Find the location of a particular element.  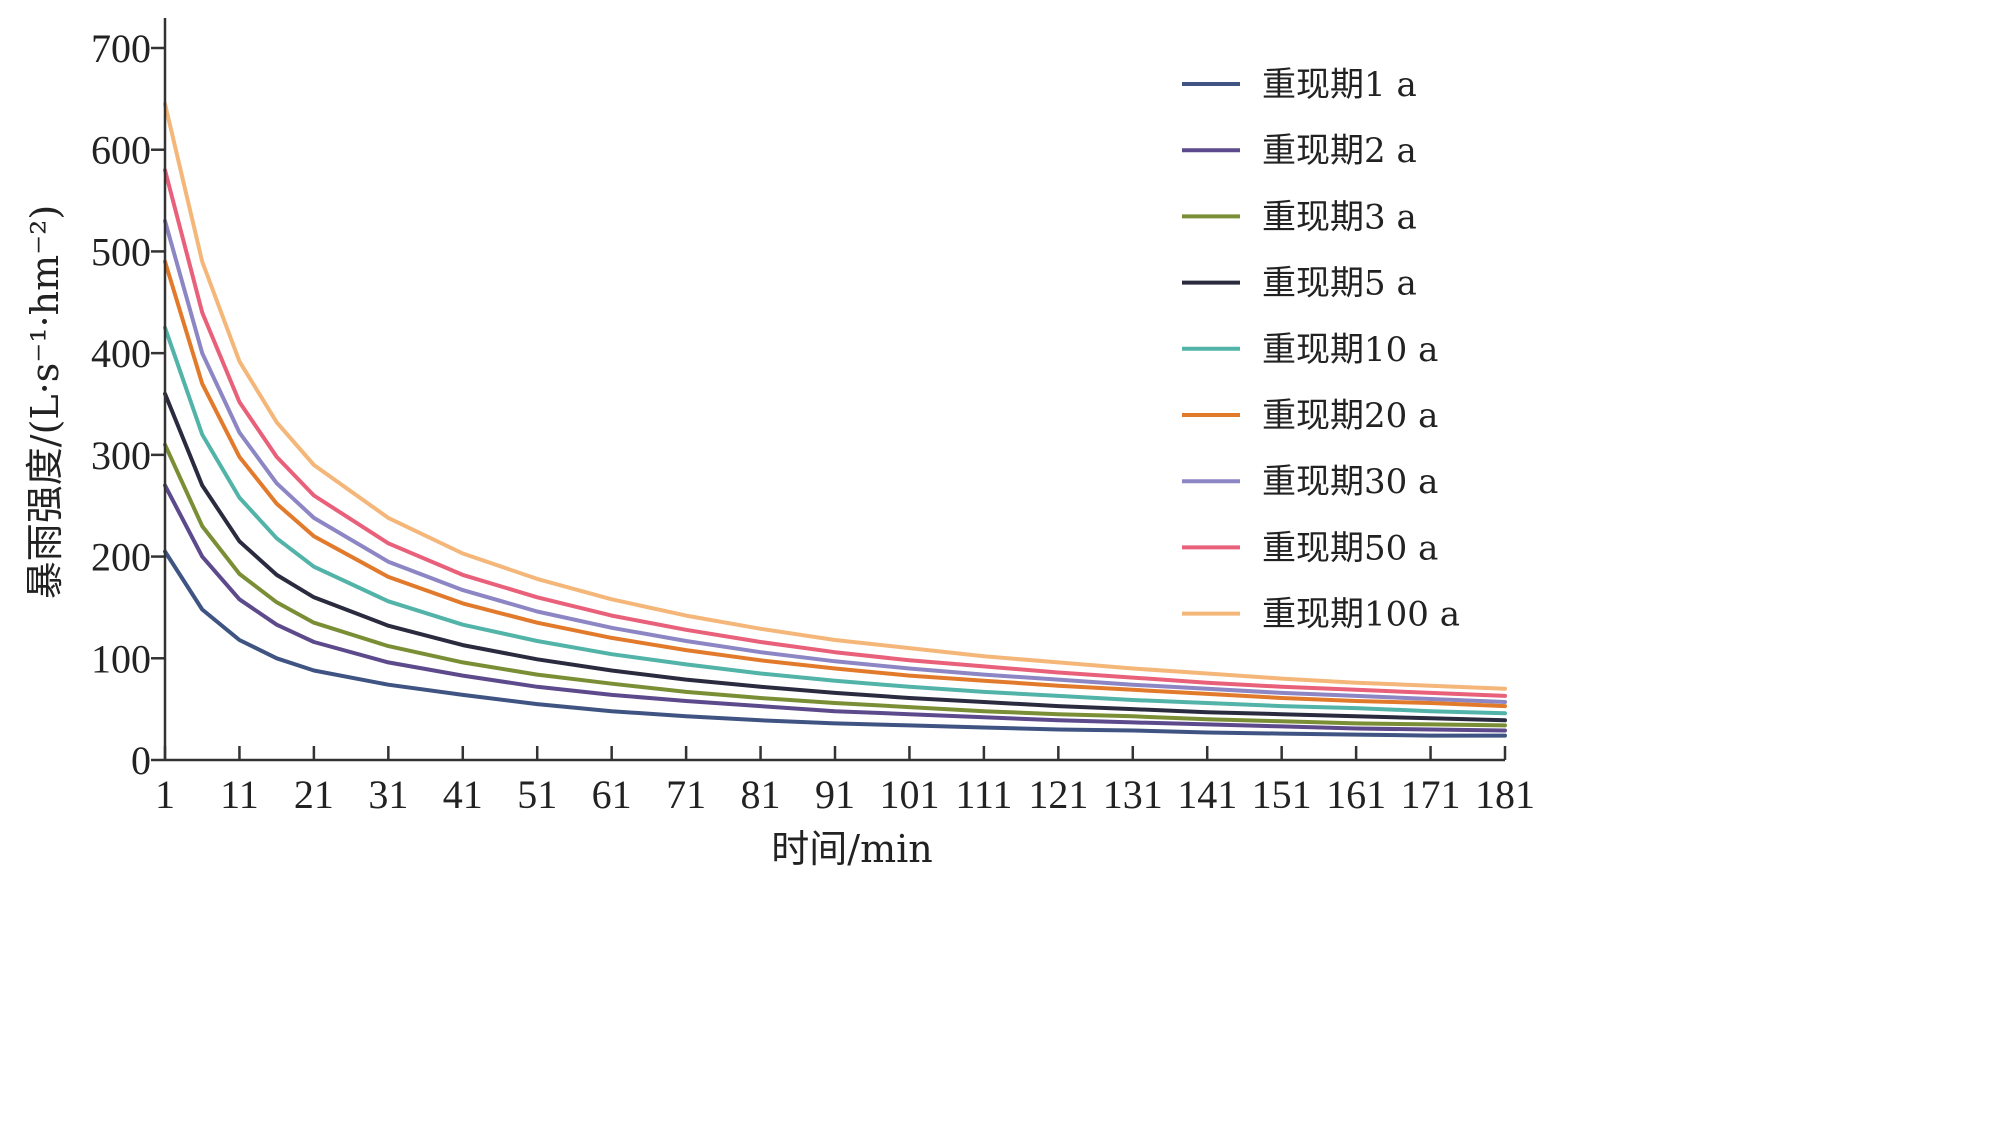

x-tick-label: 131 is located at coordinates (1133, 794).